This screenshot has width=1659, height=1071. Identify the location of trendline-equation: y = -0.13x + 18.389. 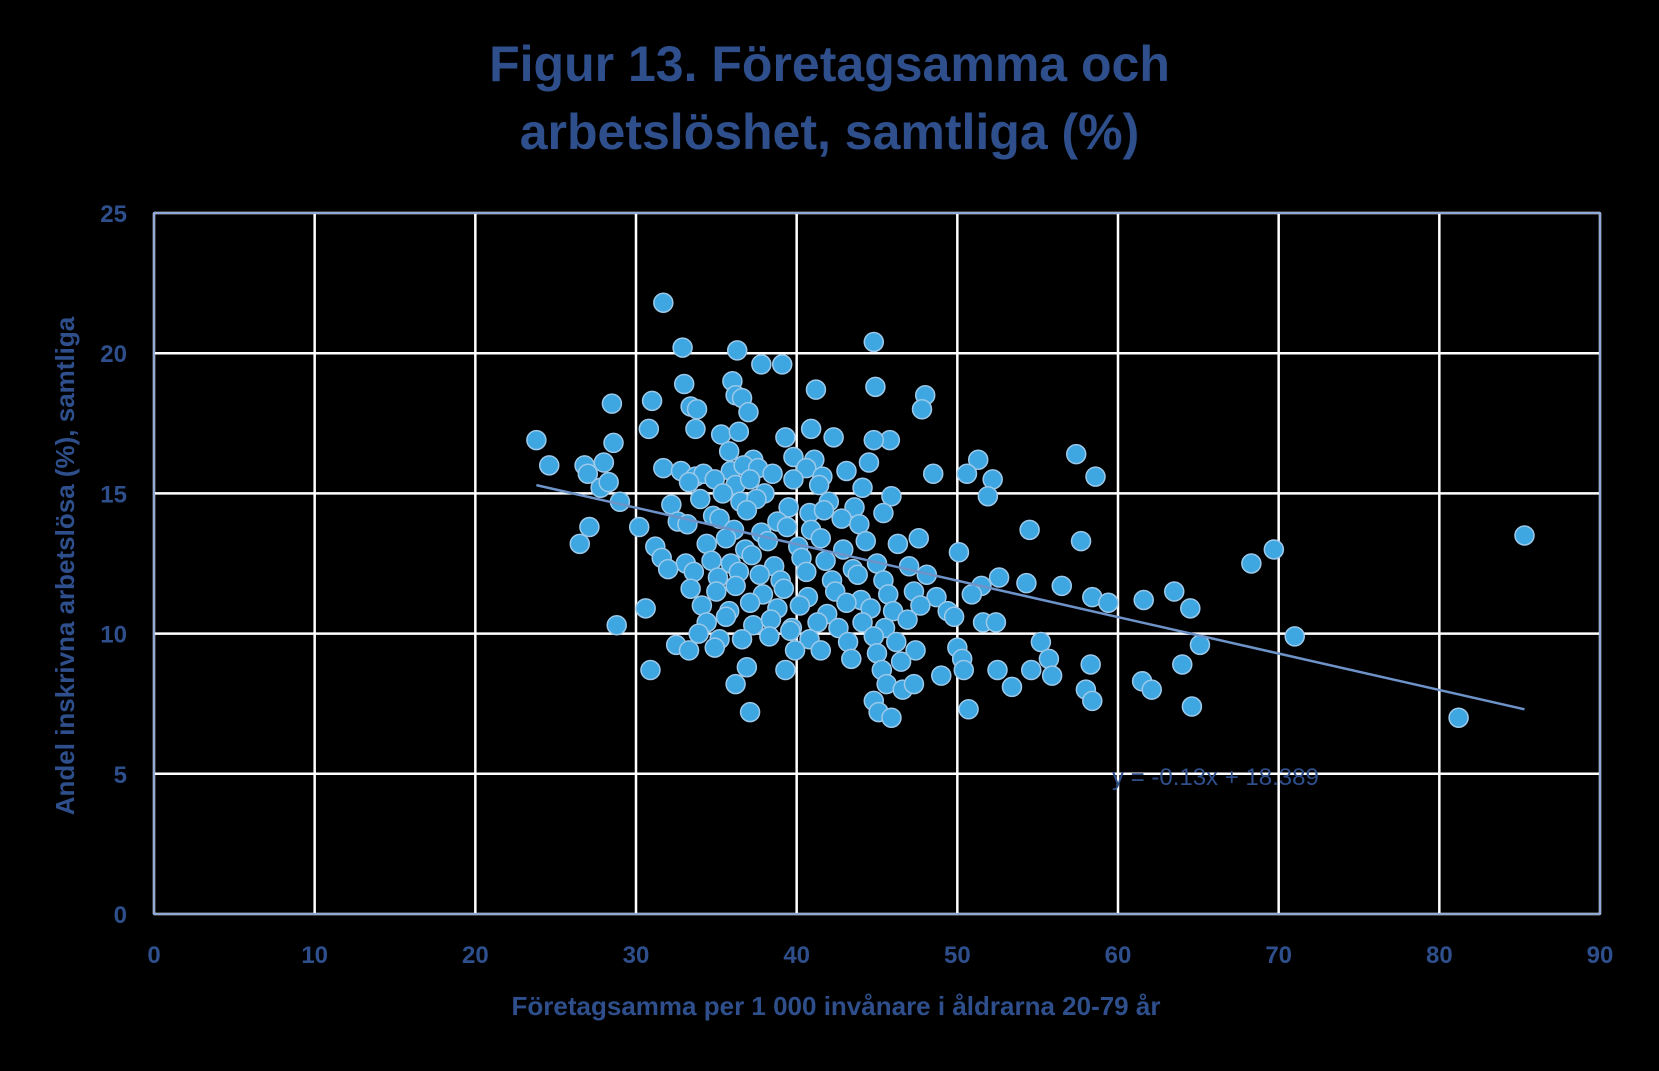
(1215, 777).